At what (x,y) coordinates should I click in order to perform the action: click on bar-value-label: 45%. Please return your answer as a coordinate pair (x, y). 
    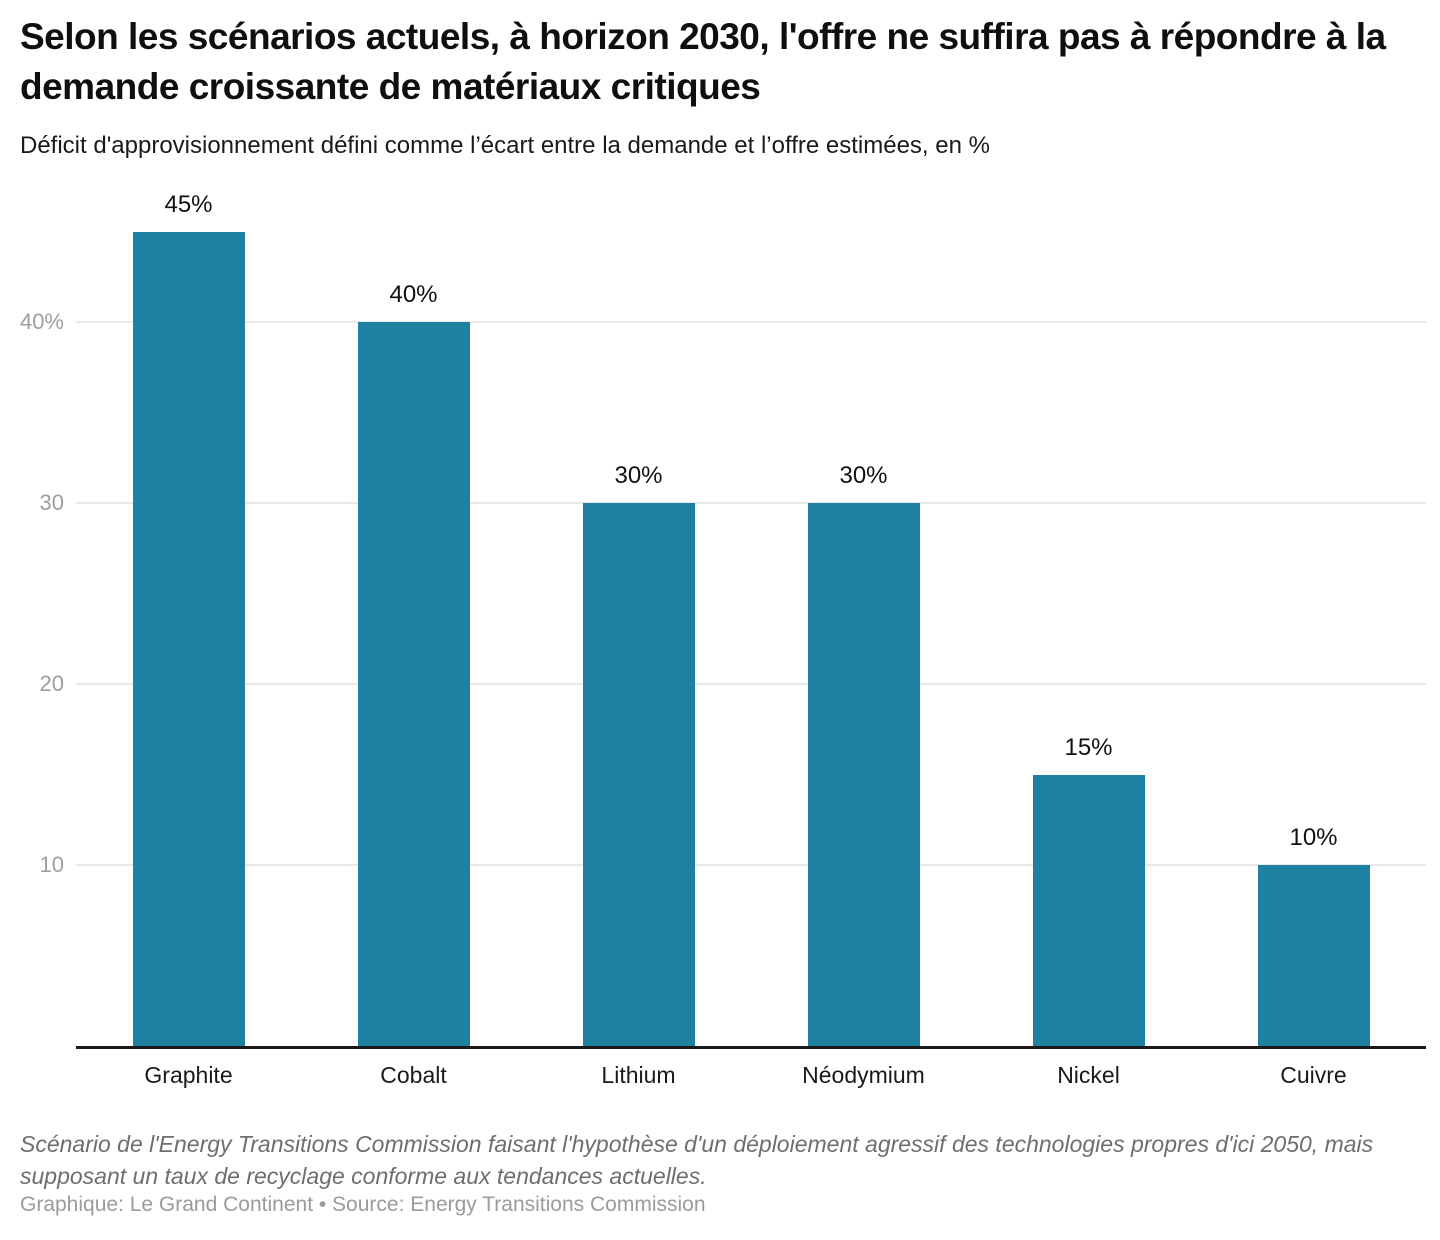
    Looking at the image, I should click on (188, 204).